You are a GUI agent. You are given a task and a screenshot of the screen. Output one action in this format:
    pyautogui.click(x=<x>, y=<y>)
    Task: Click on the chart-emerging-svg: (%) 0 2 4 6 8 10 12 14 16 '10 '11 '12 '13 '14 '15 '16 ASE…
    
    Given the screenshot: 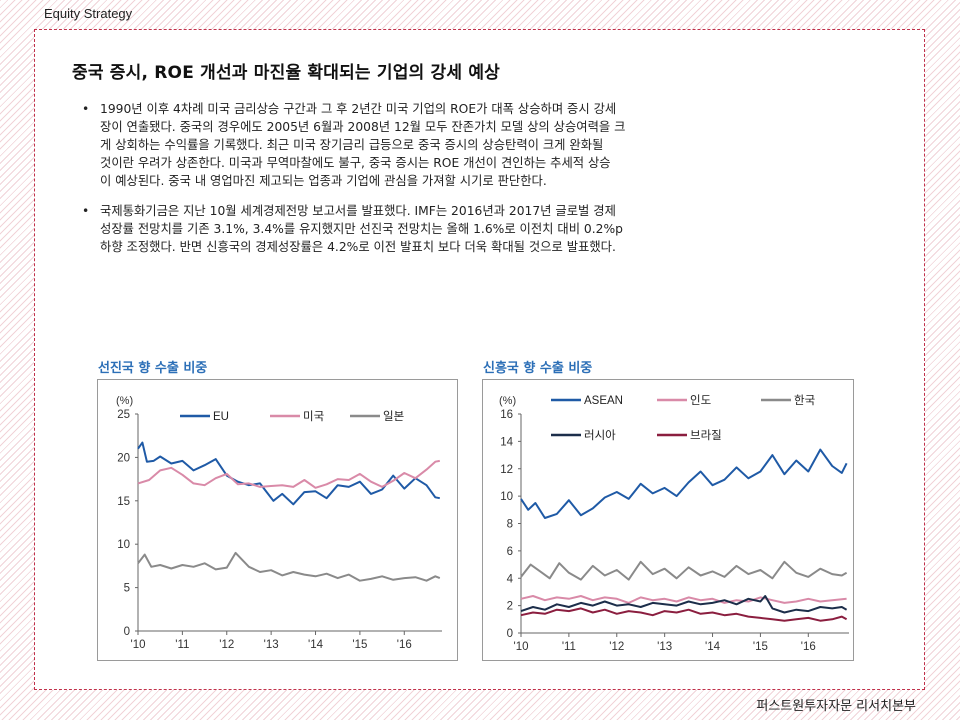 What is the action you would take?
    pyautogui.click(x=674, y=523)
    